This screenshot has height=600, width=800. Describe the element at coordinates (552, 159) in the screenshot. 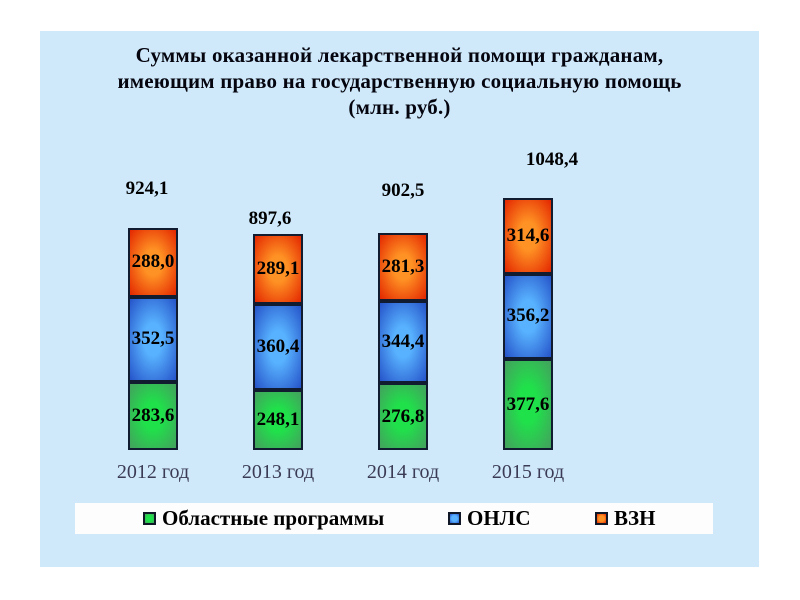

I see `bar-total-label-2015: 1048,4` at that location.